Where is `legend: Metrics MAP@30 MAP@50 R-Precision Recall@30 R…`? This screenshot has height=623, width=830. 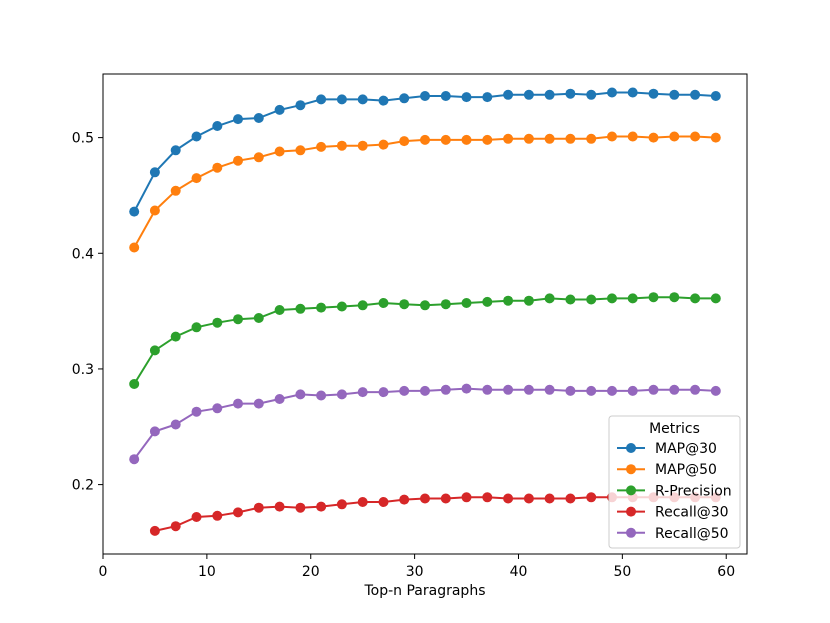 legend: Metrics MAP@30 MAP@50 R-Precision Recall@30 R… is located at coordinates (674, 482).